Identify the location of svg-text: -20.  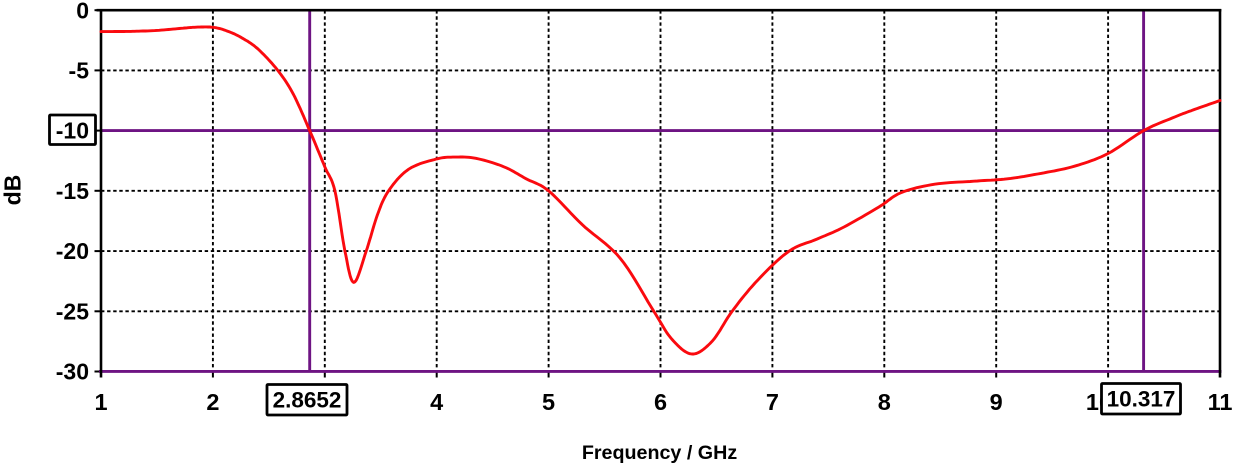
(72, 251).